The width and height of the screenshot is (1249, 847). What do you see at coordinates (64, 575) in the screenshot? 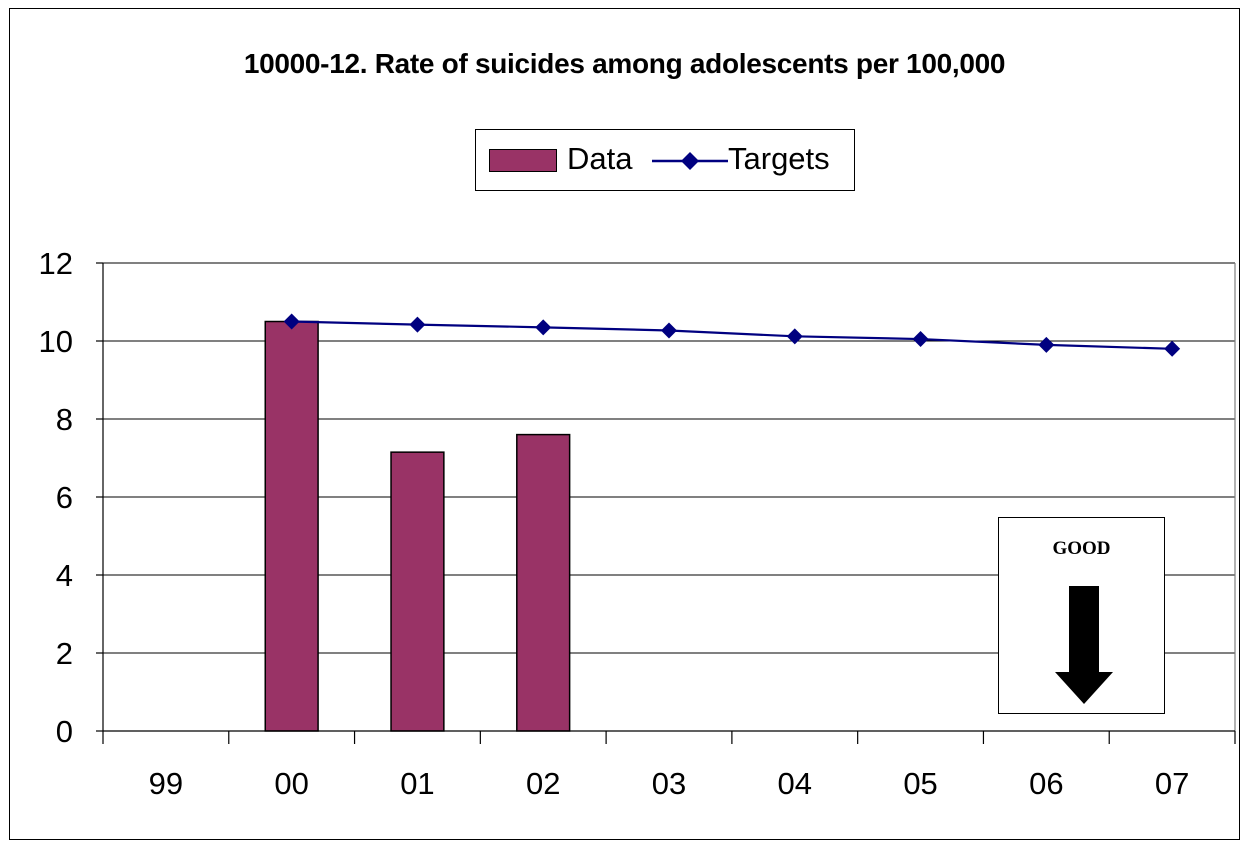
I see `y-tick-label: 4` at bounding box center [64, 575].